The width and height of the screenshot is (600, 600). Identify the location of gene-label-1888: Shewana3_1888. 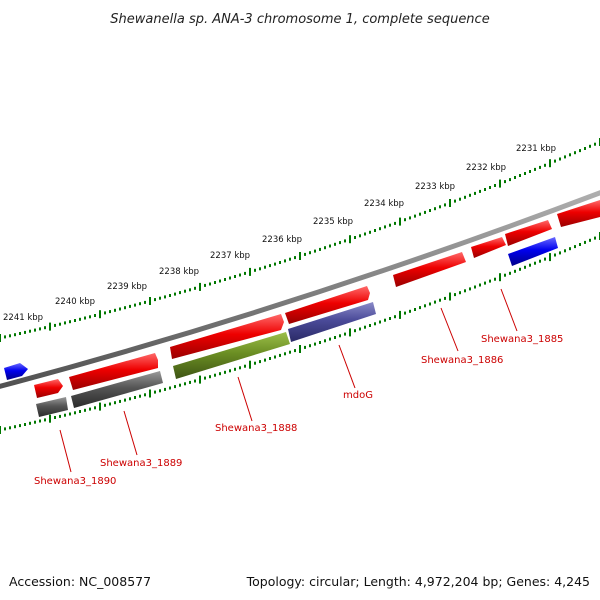
(256, 428).